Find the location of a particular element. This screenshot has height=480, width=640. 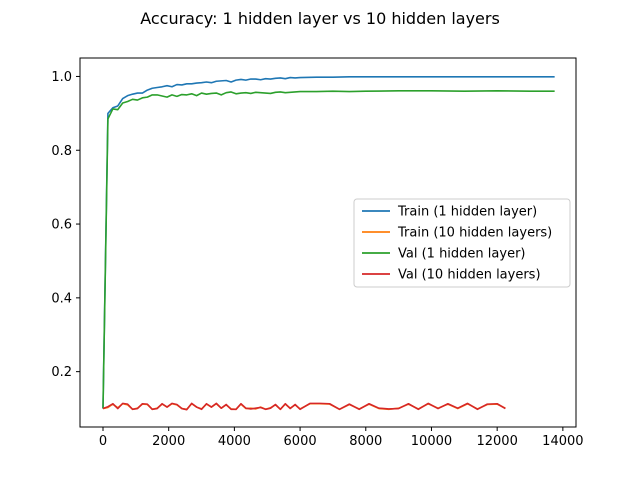

y-tick-label: 0.4 is located at coordinates (61, 298).